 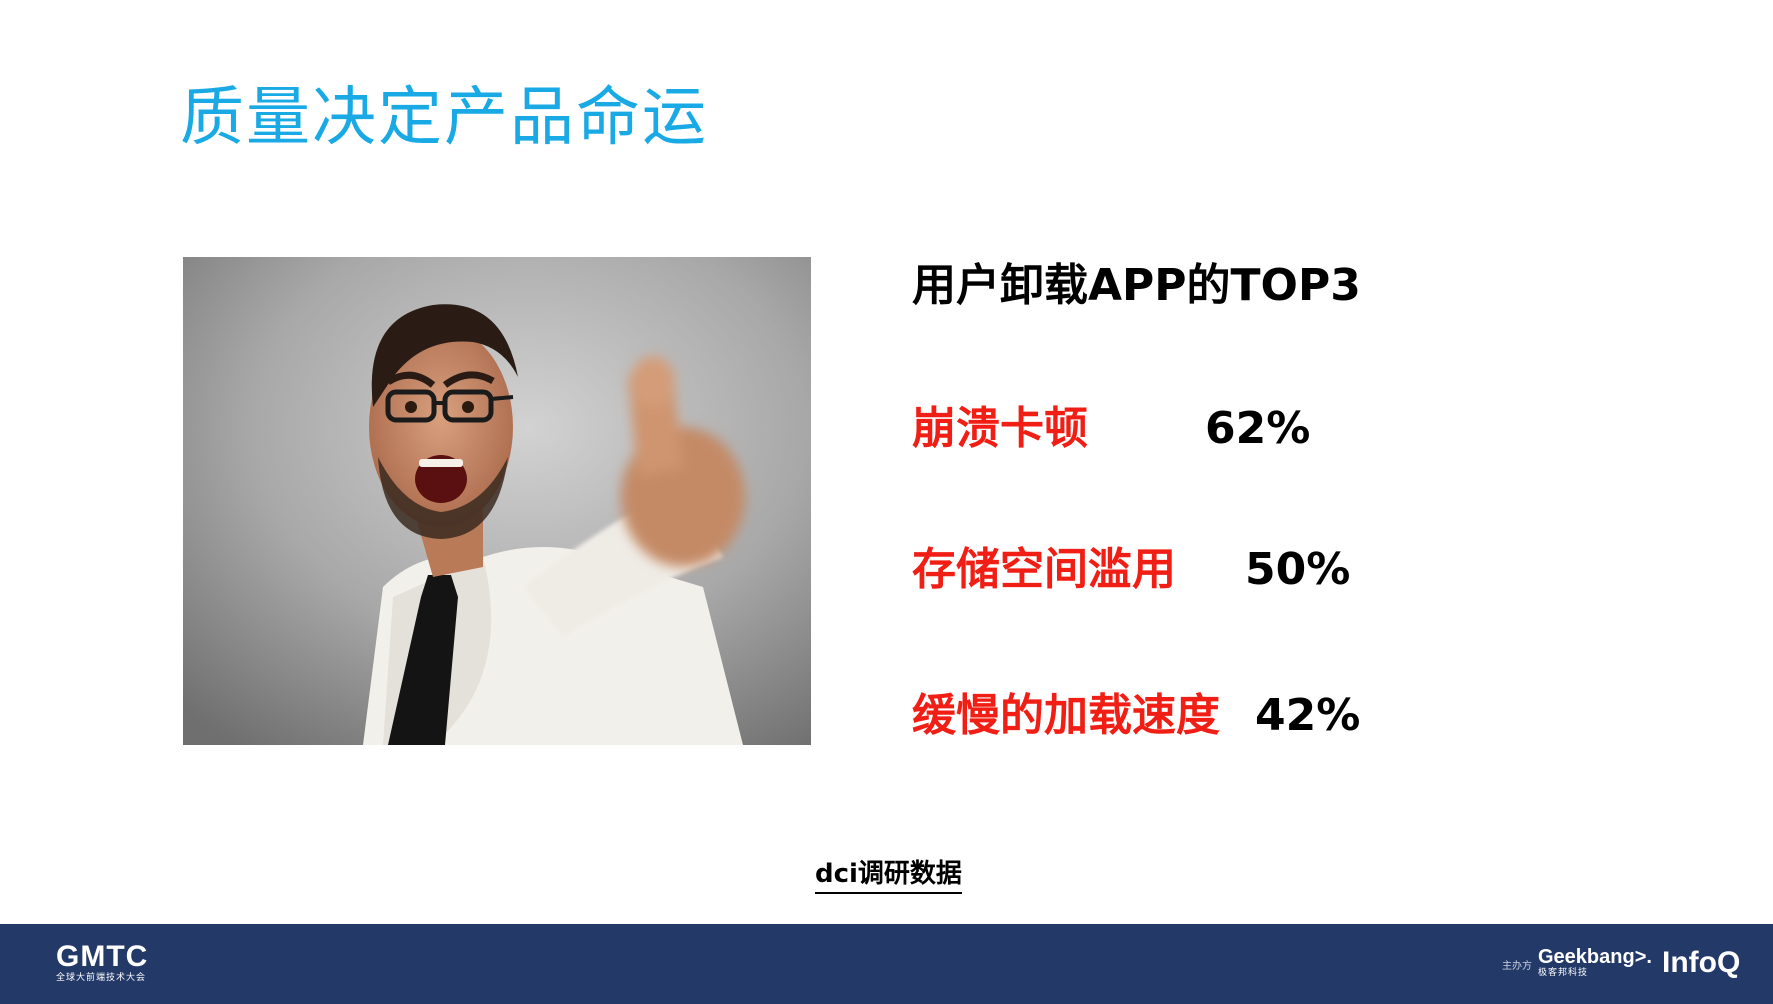 What do you see at coordinates (1563, 973) in the screenshot?
I see `geekbang-logo-subtitle: 极客邦科技` at bounding box center [1563, 973].